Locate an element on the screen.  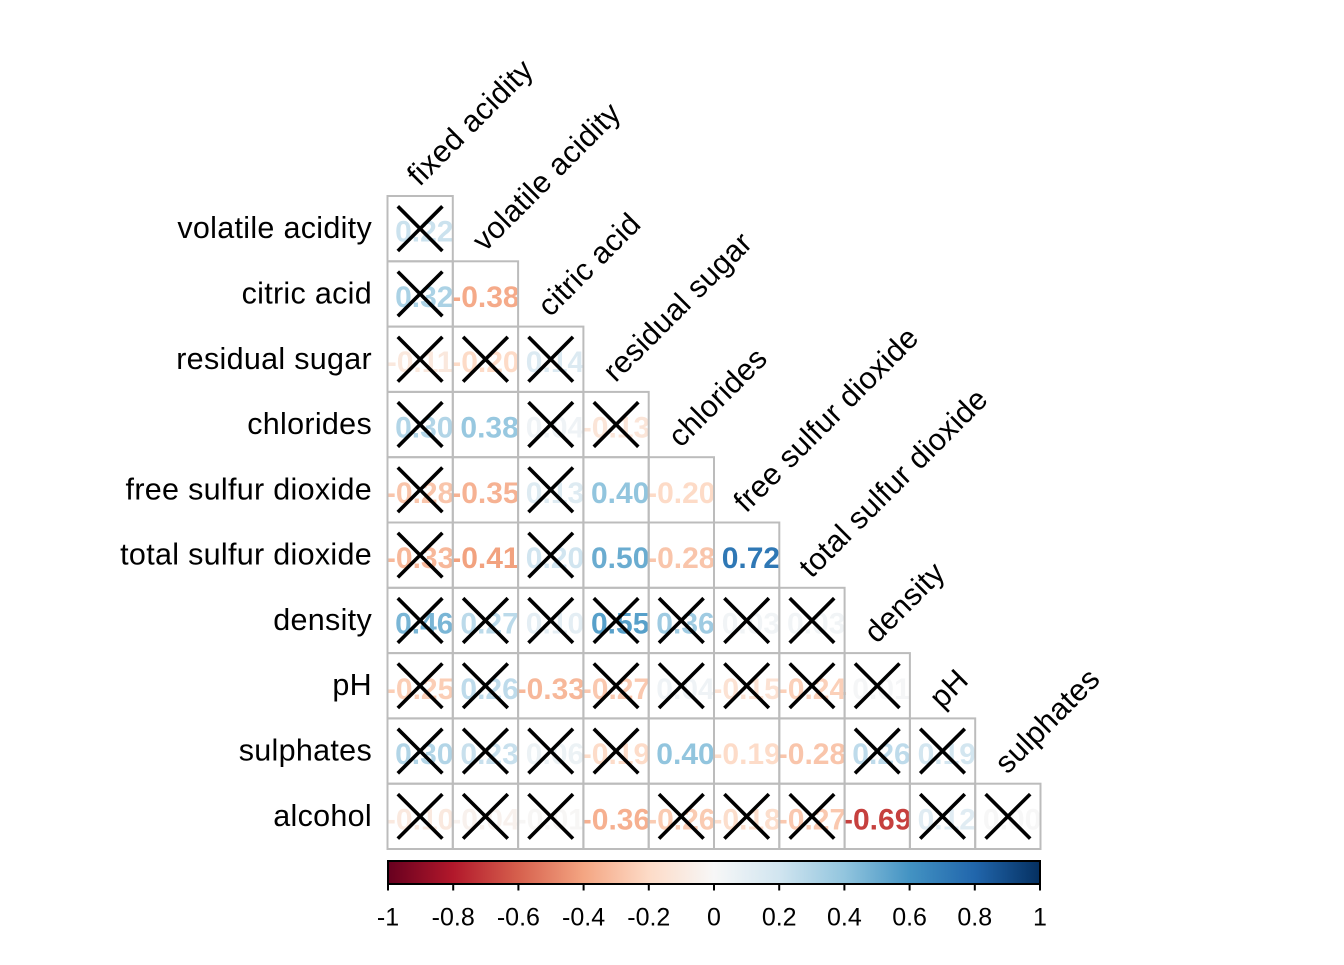
svg-text: -0.2 is located at coordinates (648, 918).